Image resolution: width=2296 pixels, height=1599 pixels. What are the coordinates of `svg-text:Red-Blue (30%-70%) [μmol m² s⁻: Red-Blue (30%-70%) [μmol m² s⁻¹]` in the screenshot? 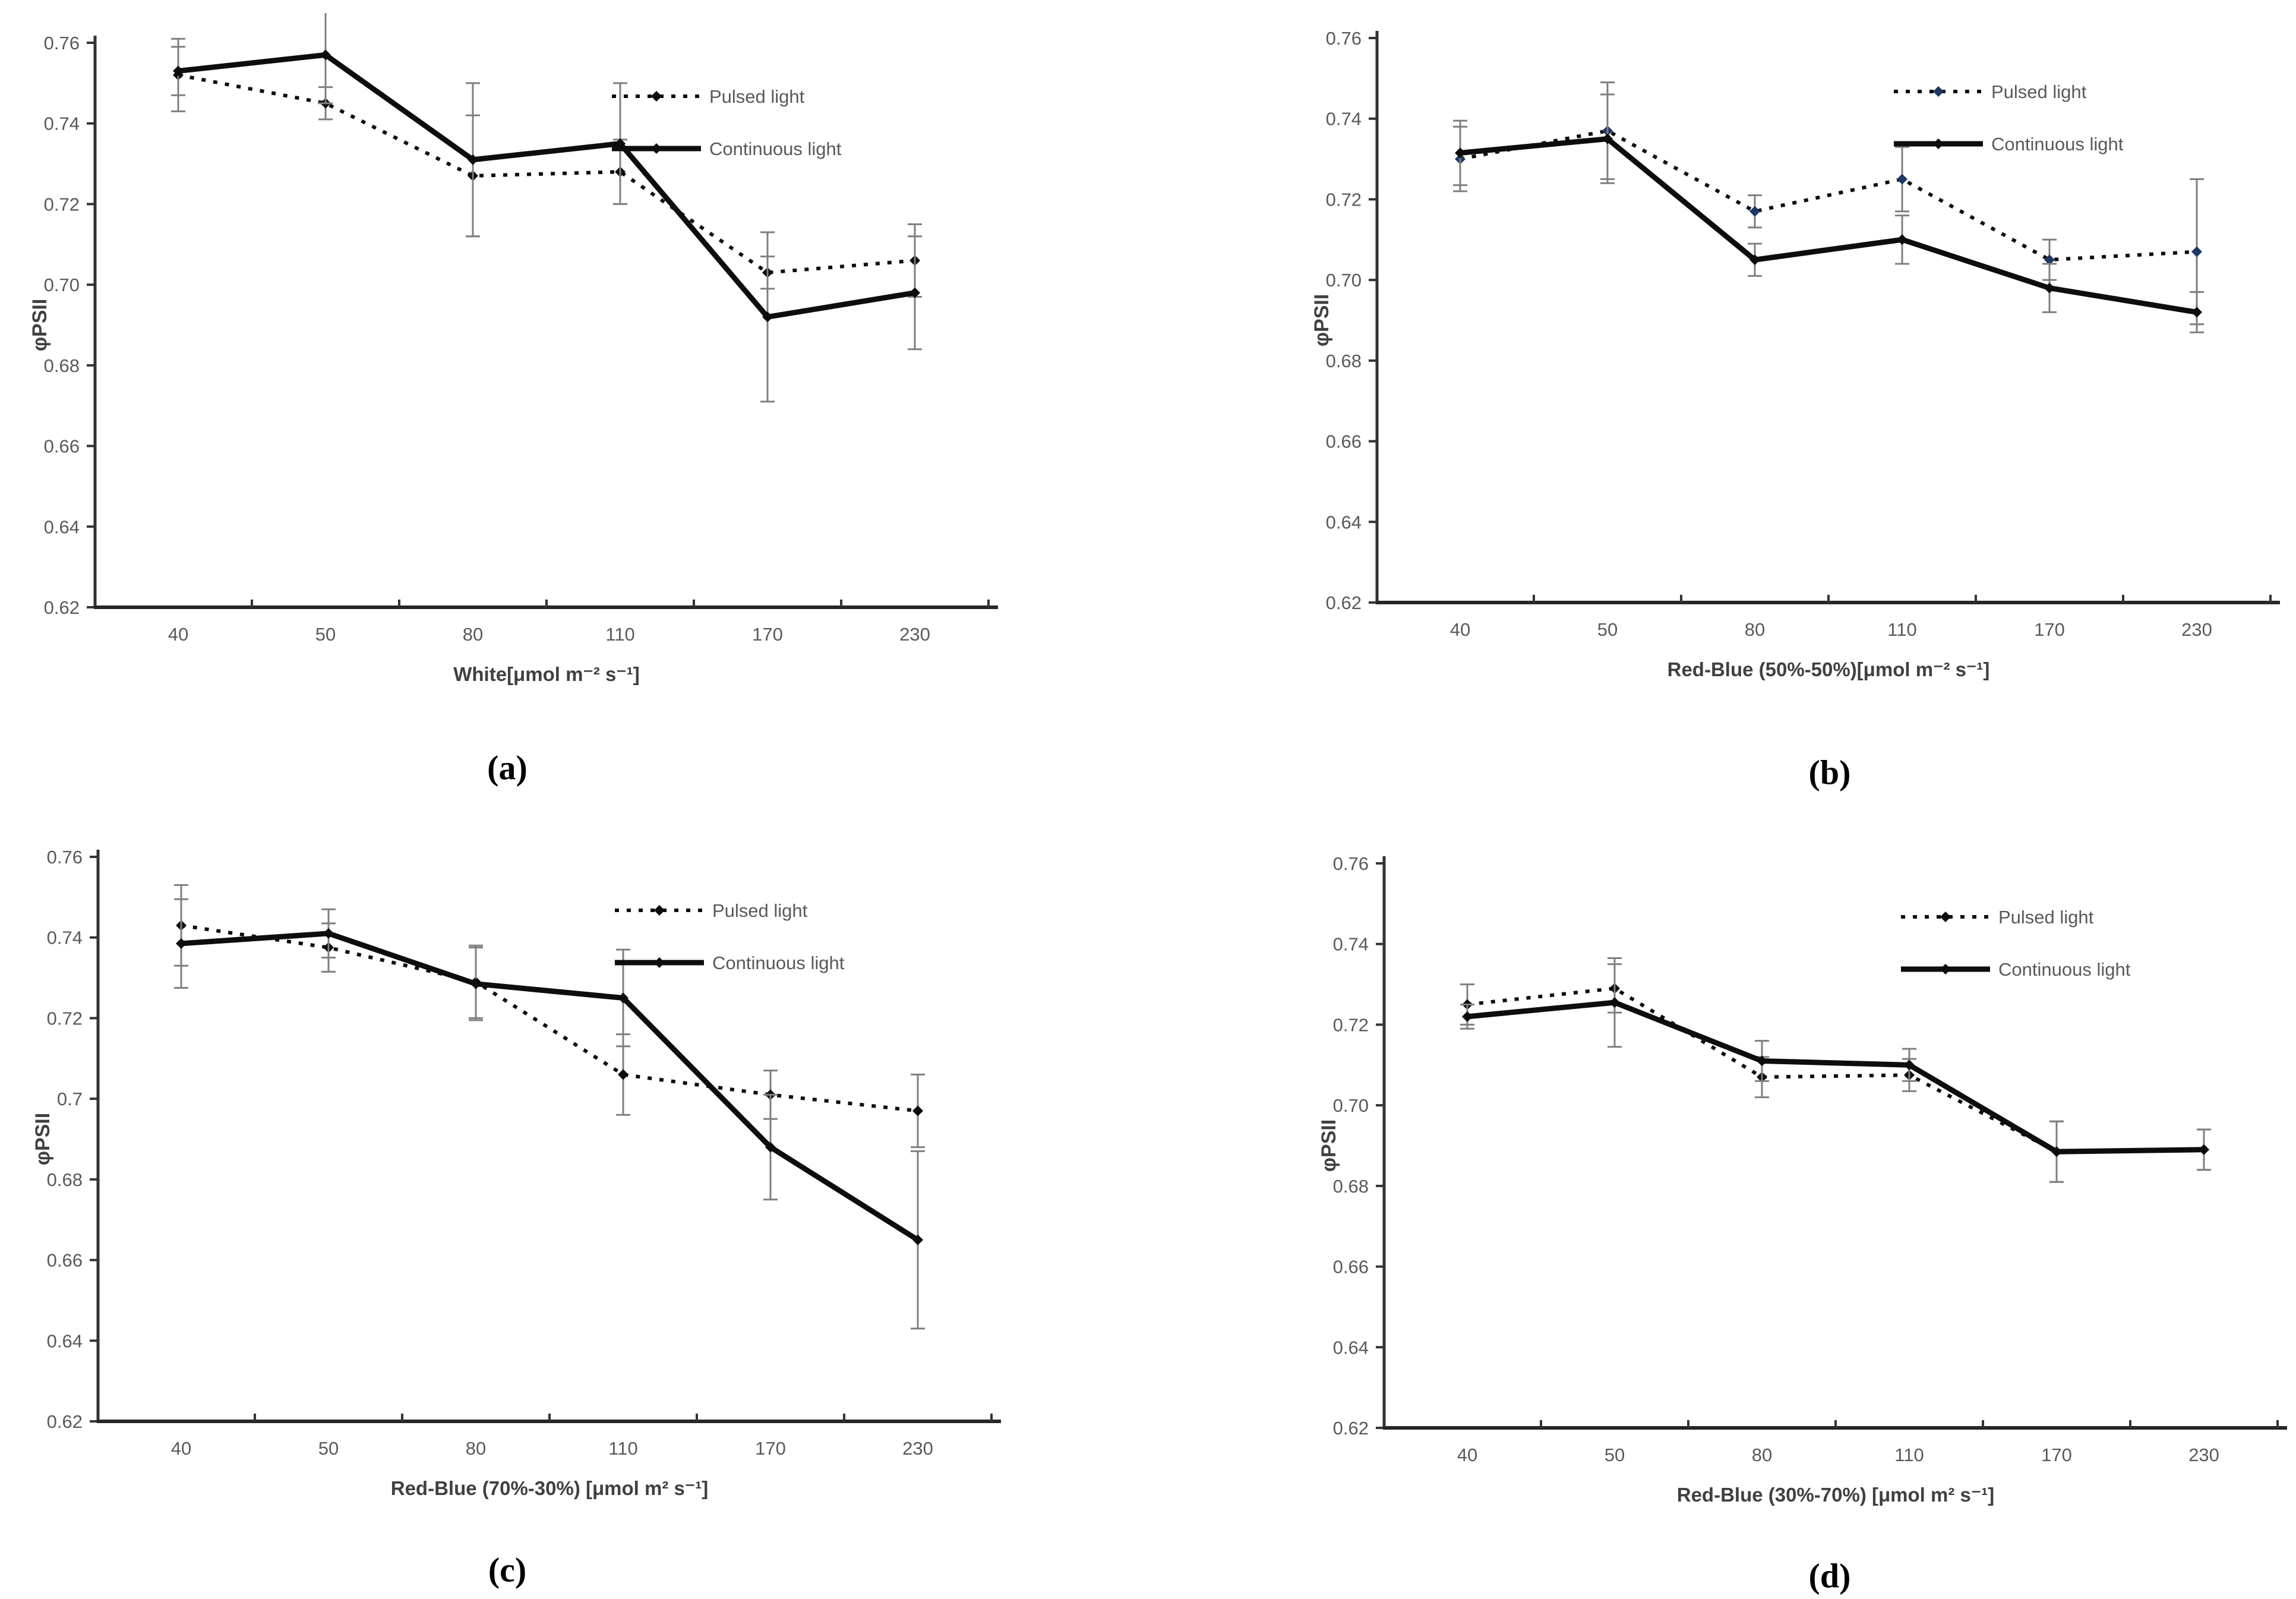 It's located at (1836, 1495).